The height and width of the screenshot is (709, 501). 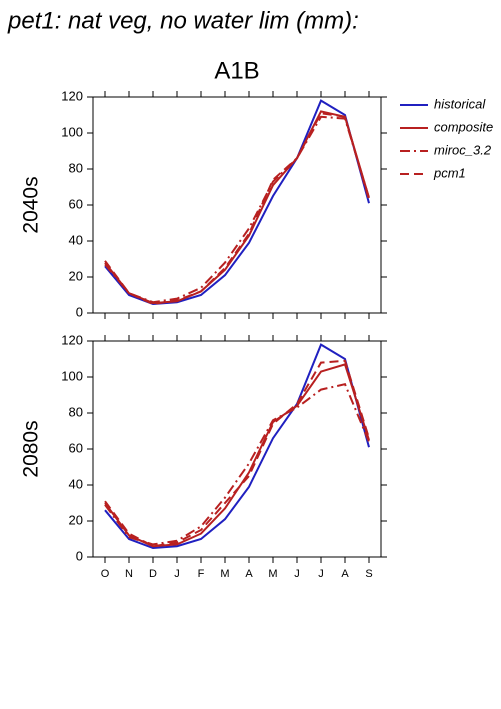 What do you see at coordinates (105, 574) in the screenshot?
I see `x-tick-label: O` at bounding box center [105, 574].